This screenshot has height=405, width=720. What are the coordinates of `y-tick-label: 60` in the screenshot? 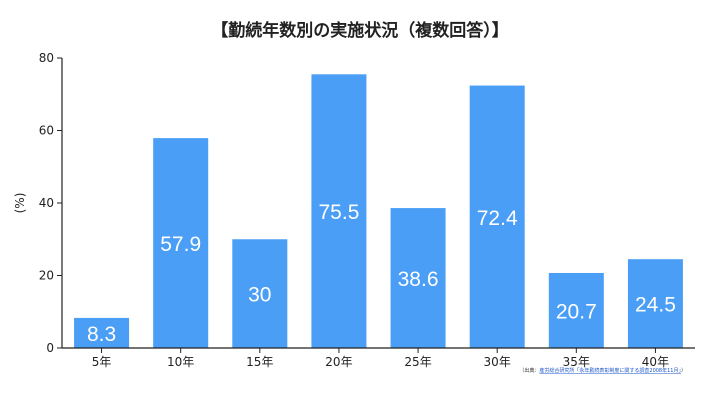 It's located at (46, 131).